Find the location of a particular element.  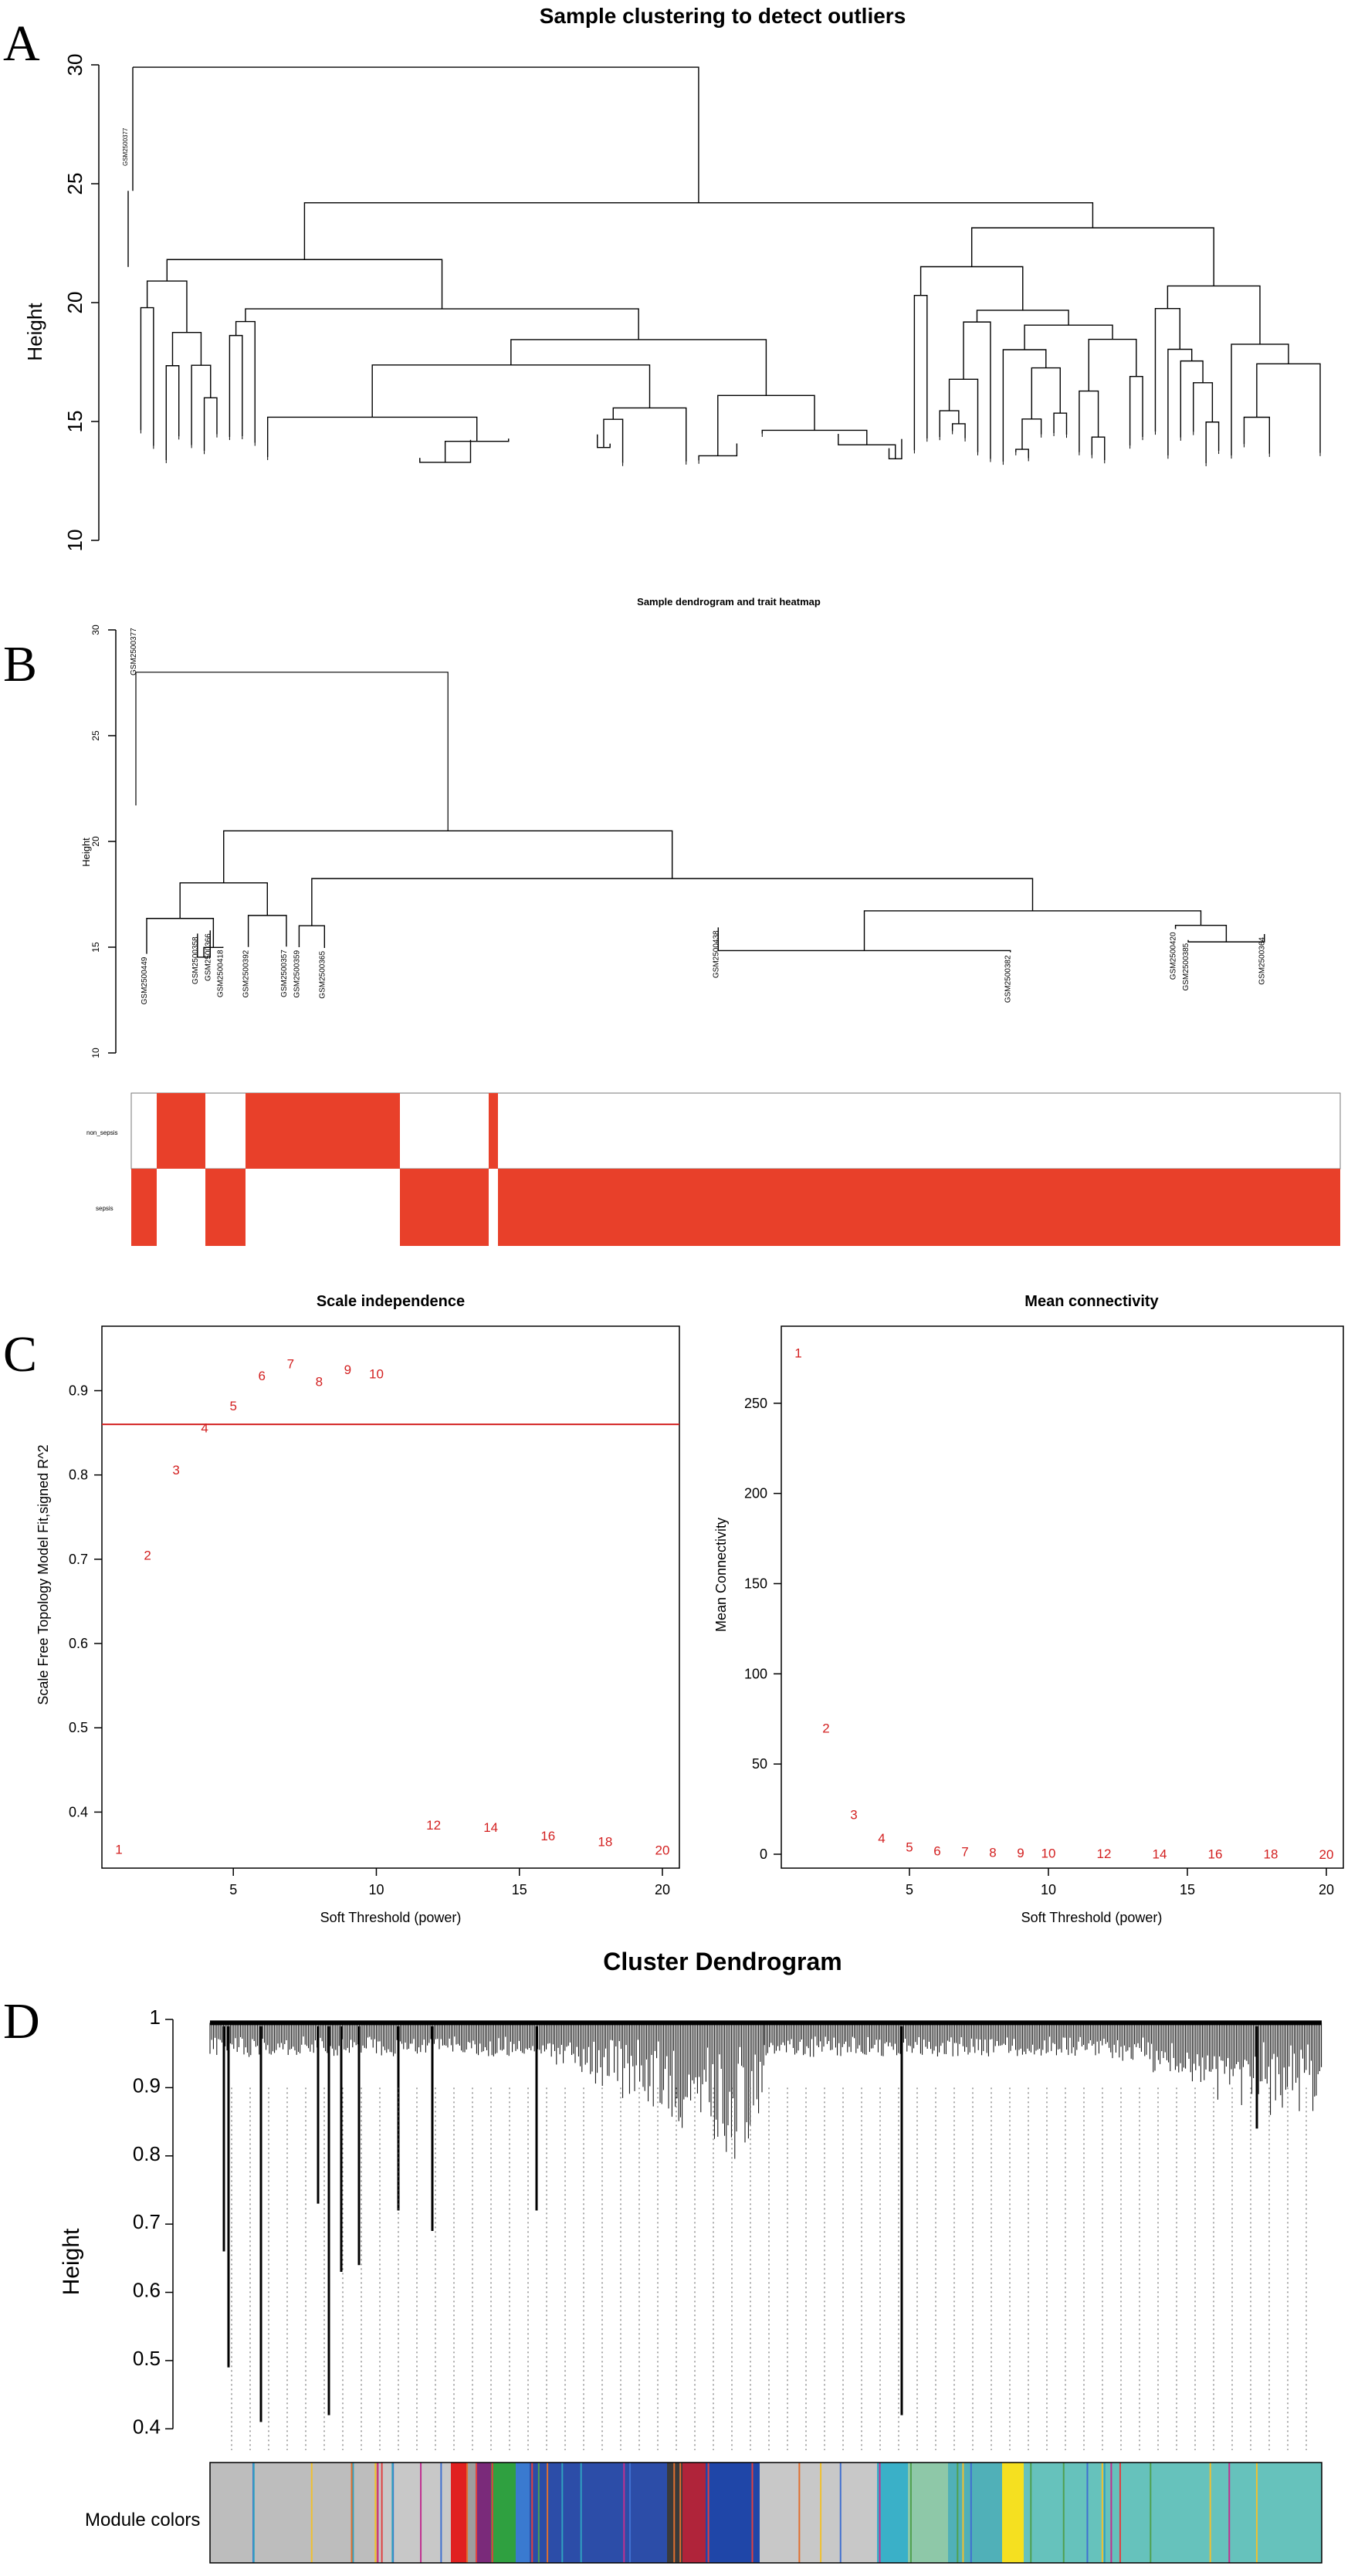

scale-independence-point-label: 18 is located at coordinates (605, 1843).